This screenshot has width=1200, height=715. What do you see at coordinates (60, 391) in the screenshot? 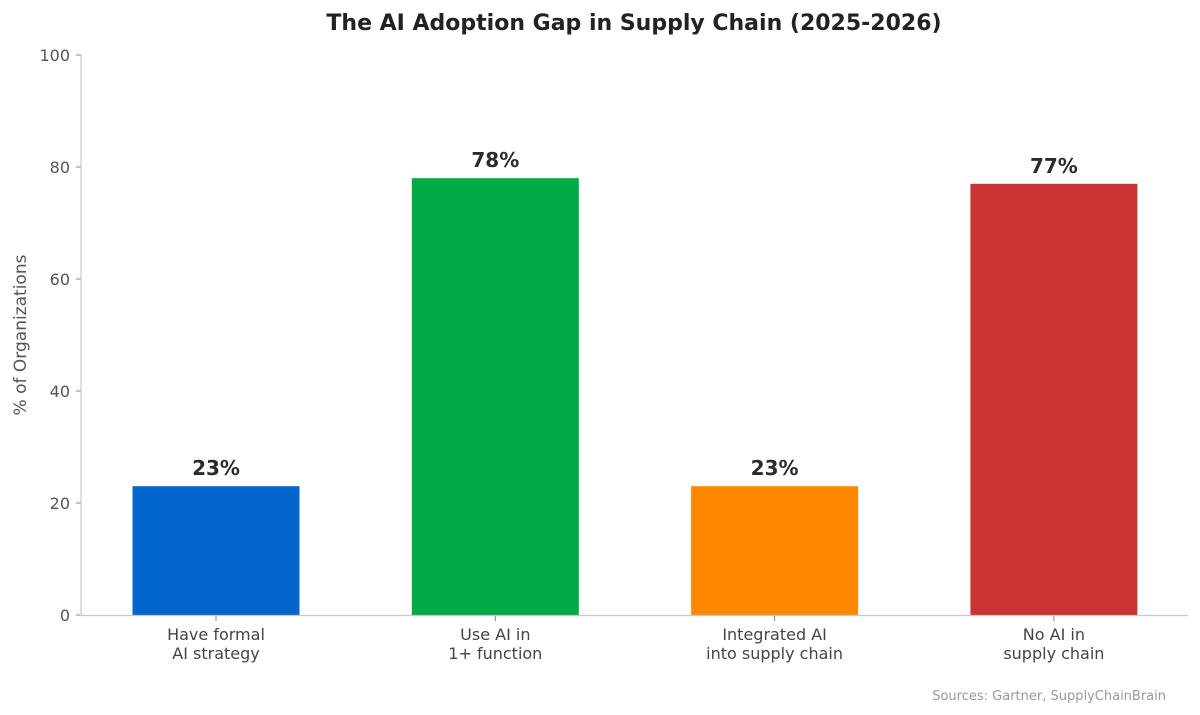
I see `y-tick-label: 40` at bounding box center [60, 391].